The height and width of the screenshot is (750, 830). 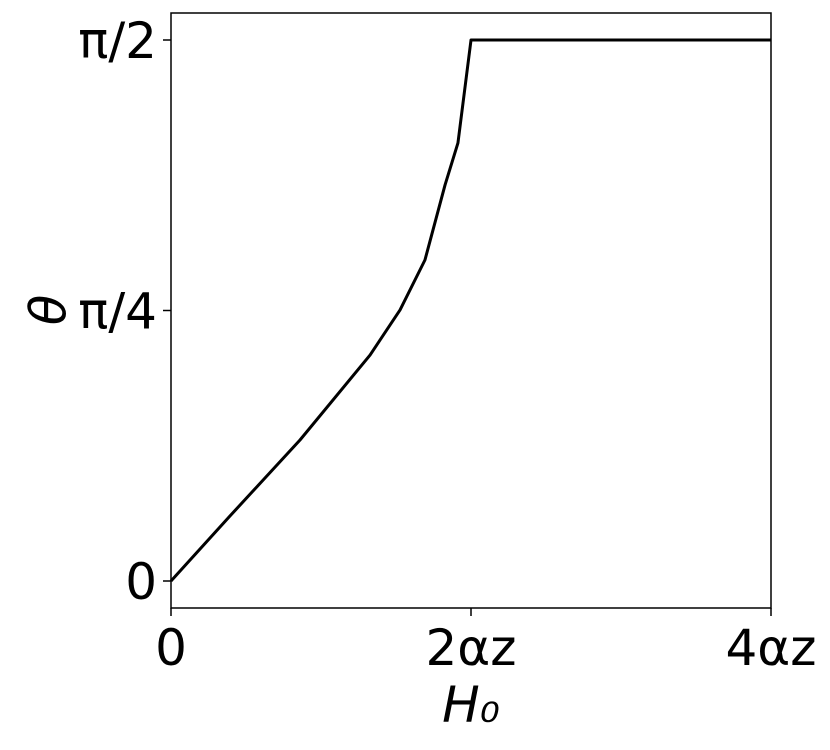 What do you see at coordinates (117, 312) in the screenshot?
I see `y-tick-label: π/4` at bounding box center [117, 312].